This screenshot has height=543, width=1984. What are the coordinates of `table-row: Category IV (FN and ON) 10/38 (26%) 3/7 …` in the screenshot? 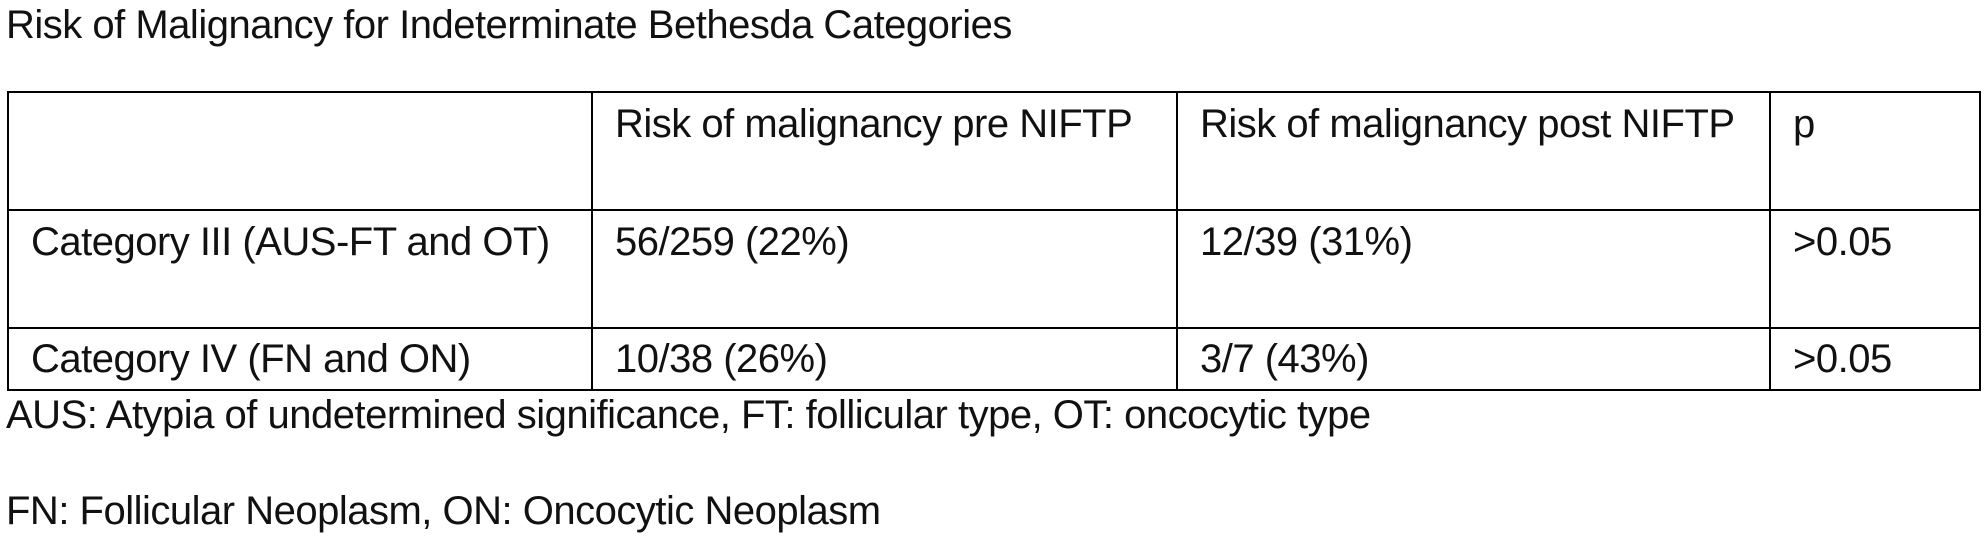 It's located at (994, 359).